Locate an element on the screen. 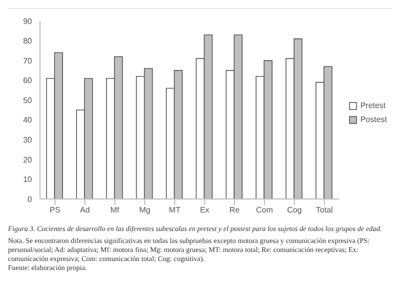  x-tick-label: Mf is located at coordinates (115, 210).